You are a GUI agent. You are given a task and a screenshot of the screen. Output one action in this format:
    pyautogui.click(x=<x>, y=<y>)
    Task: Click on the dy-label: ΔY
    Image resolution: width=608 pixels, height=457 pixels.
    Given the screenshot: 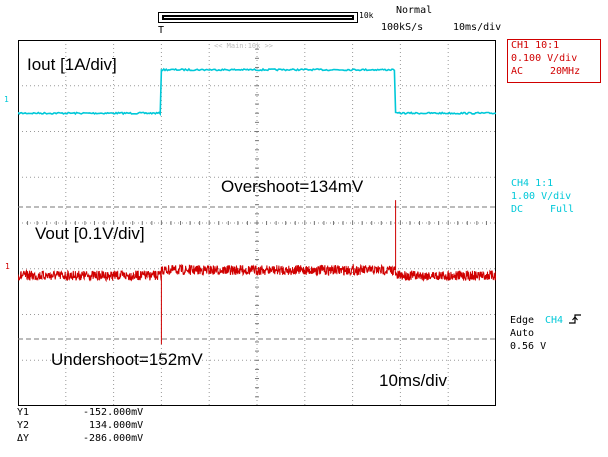 What is the action you would take?
    pyautogui.click(x=23, y=438)
    